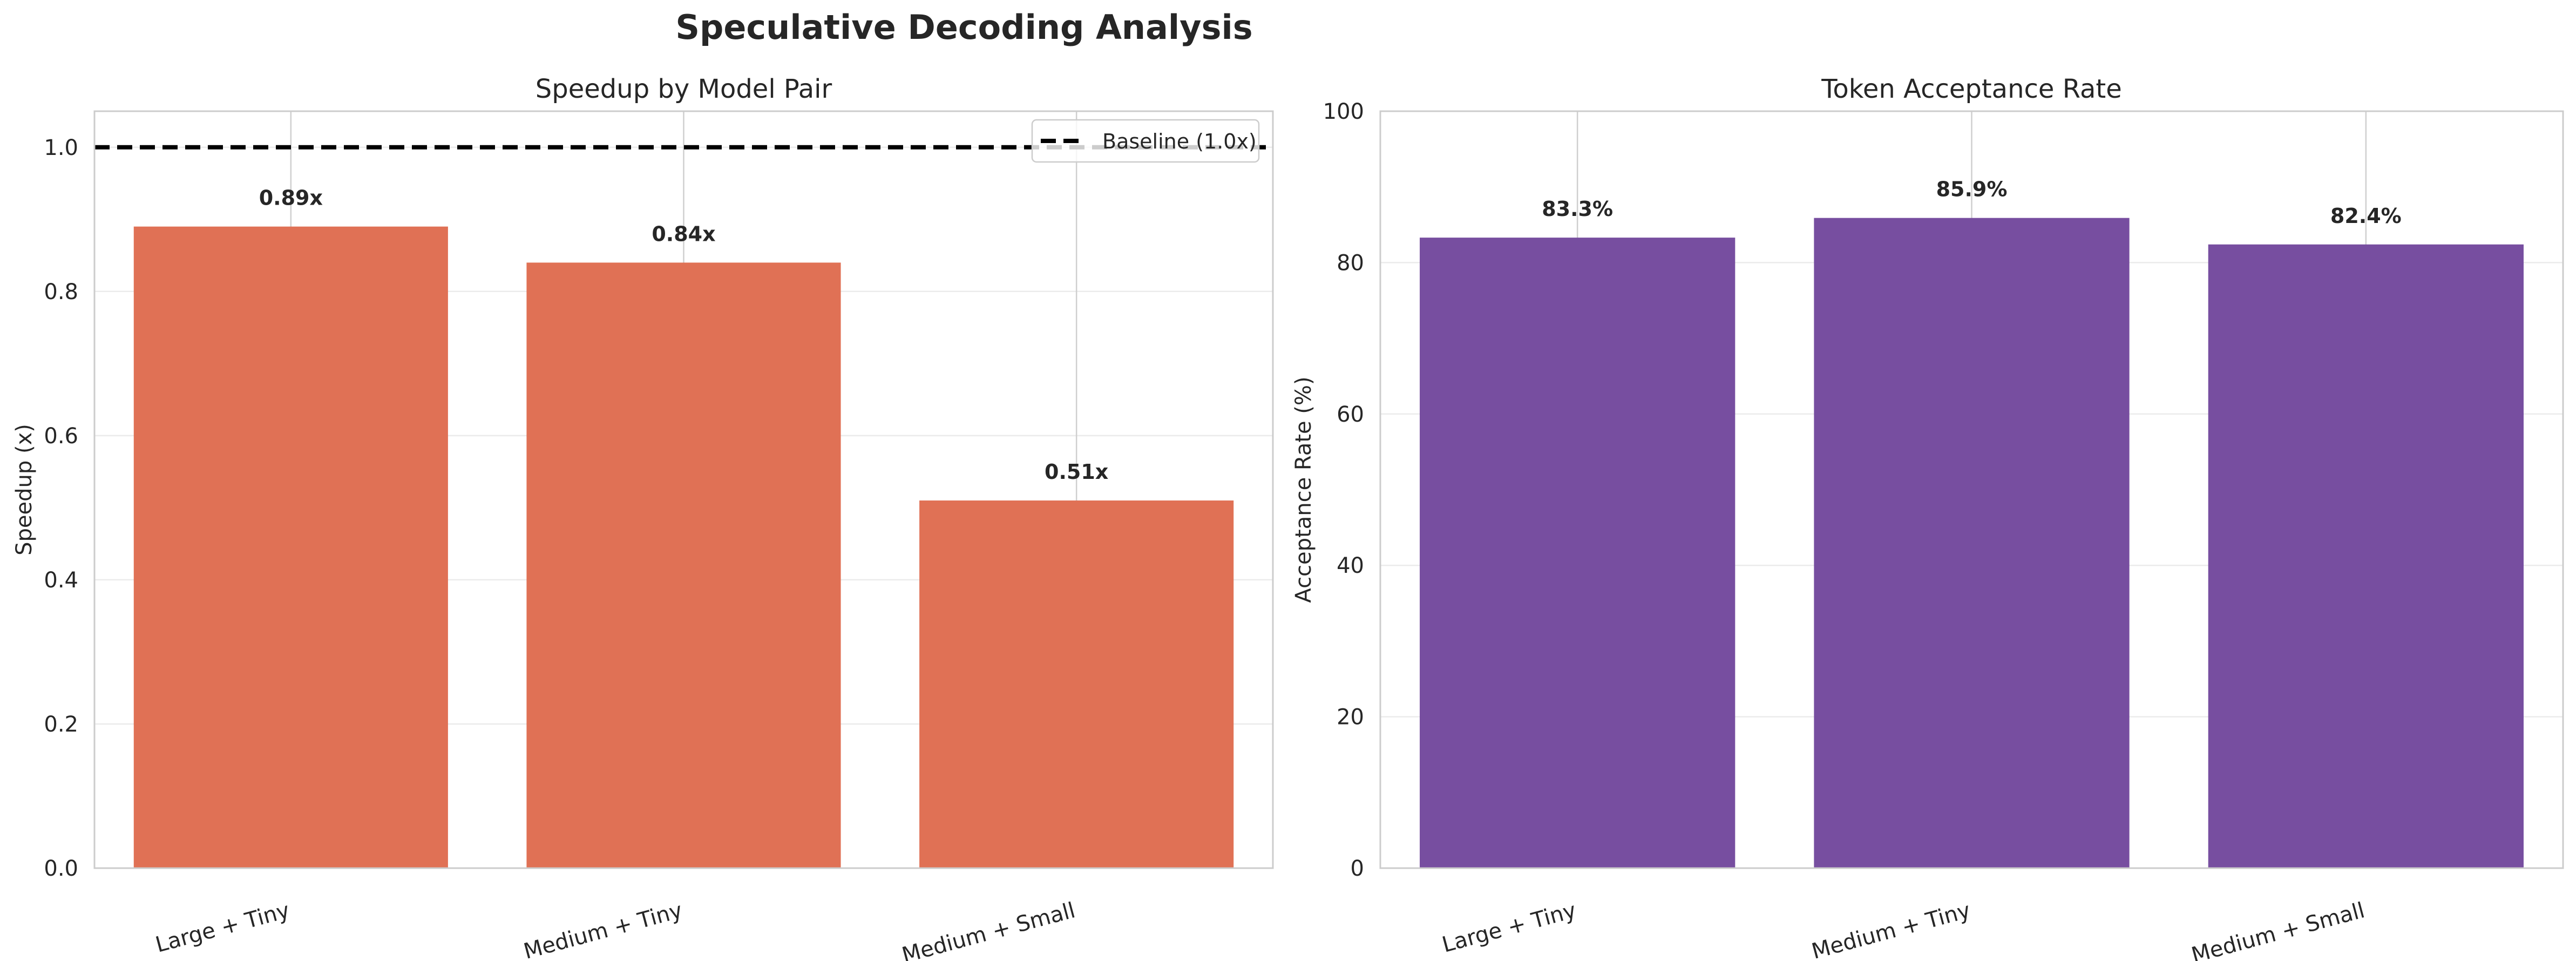 Image resolution: width=2576 pixels, height=961 pixels. I want to click on data-label: 82.4%, so click(2366, 216).